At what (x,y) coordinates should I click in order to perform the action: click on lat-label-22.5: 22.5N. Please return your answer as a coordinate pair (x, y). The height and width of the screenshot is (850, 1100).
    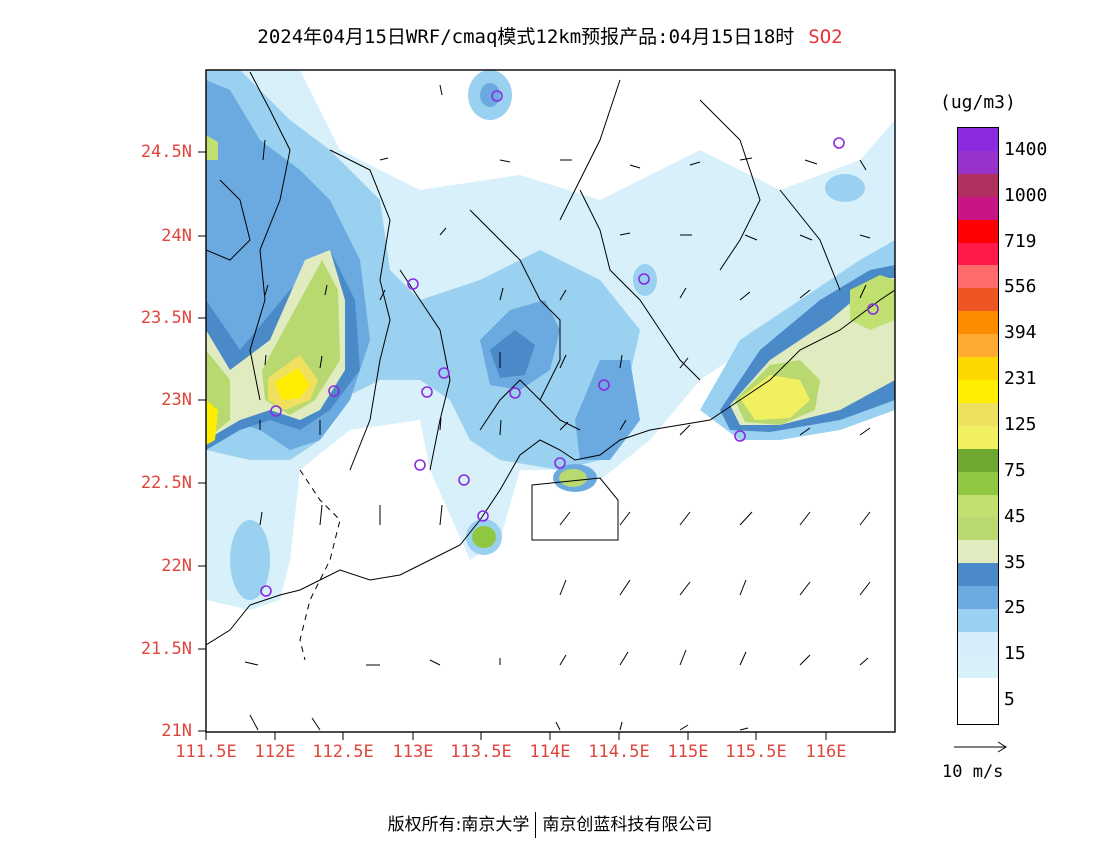
    Looking at the image, I should click on (166, 483).